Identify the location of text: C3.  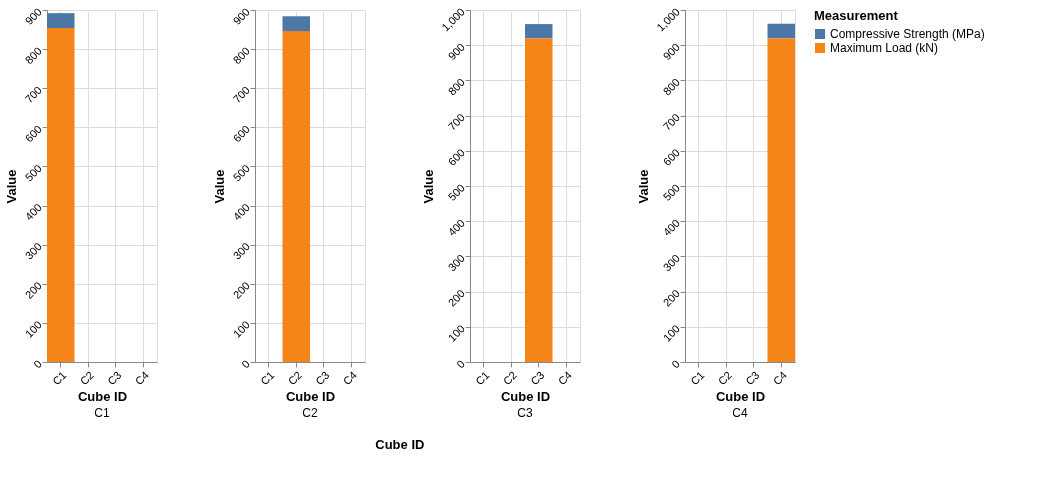
(525, 412).